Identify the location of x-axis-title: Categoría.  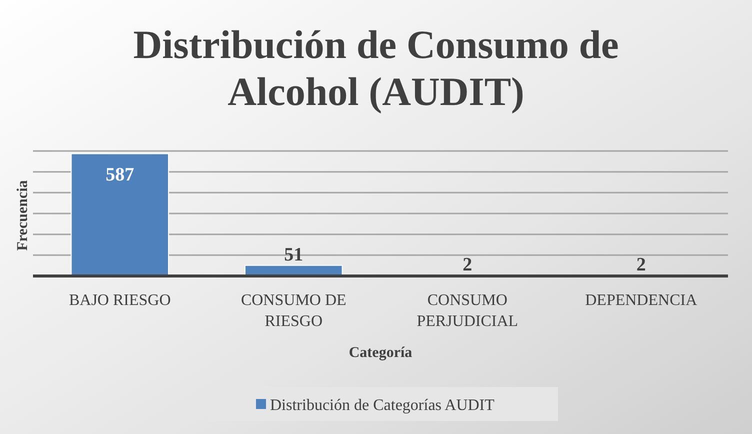
(380, 353).